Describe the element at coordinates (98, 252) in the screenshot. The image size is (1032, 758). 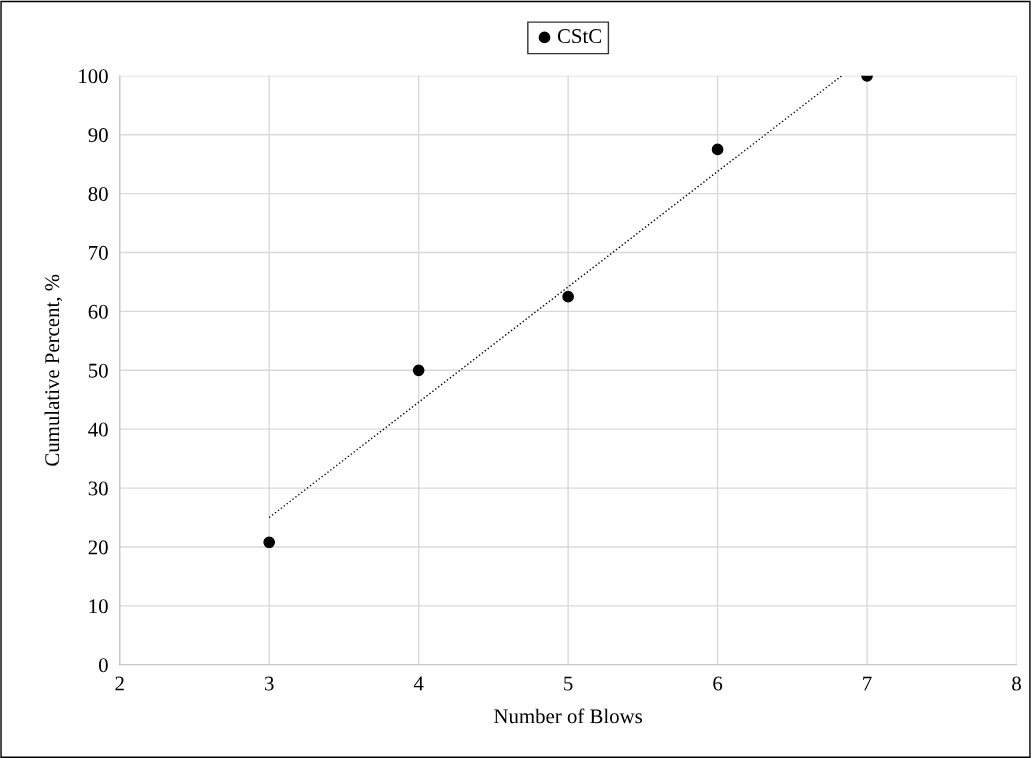
I see `y-tick-label: 70` at that location.